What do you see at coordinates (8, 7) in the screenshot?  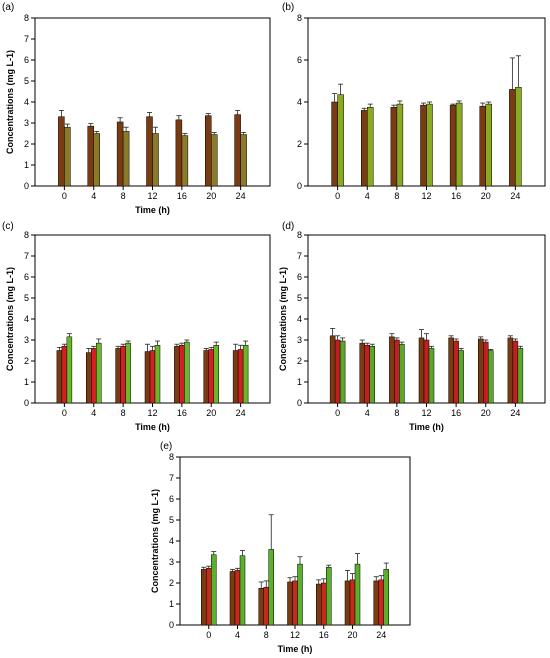 I see `panel-label: (a)` at bounding box center [8, 7].